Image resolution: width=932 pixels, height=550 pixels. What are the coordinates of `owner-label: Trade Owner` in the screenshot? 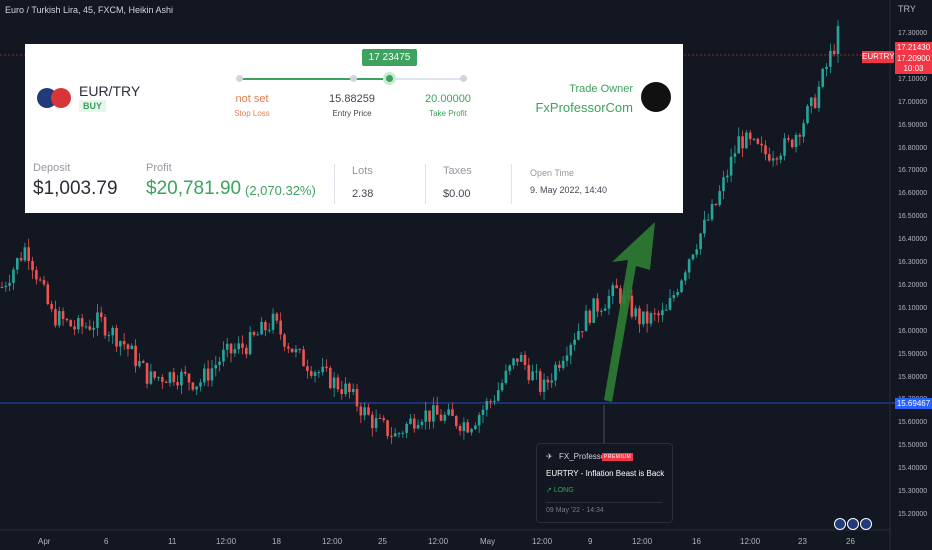 It's located at (601, 89).